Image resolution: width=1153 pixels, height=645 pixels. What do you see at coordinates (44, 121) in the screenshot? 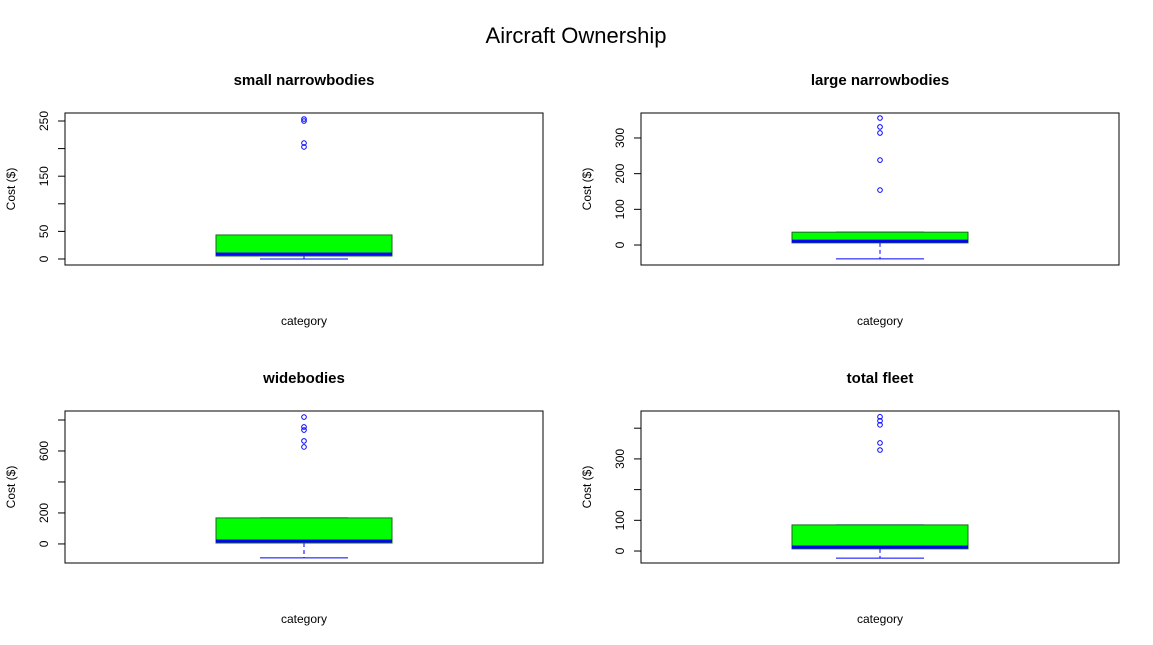
I see `y-tick-label: 250` at bounding box center [44, 121].